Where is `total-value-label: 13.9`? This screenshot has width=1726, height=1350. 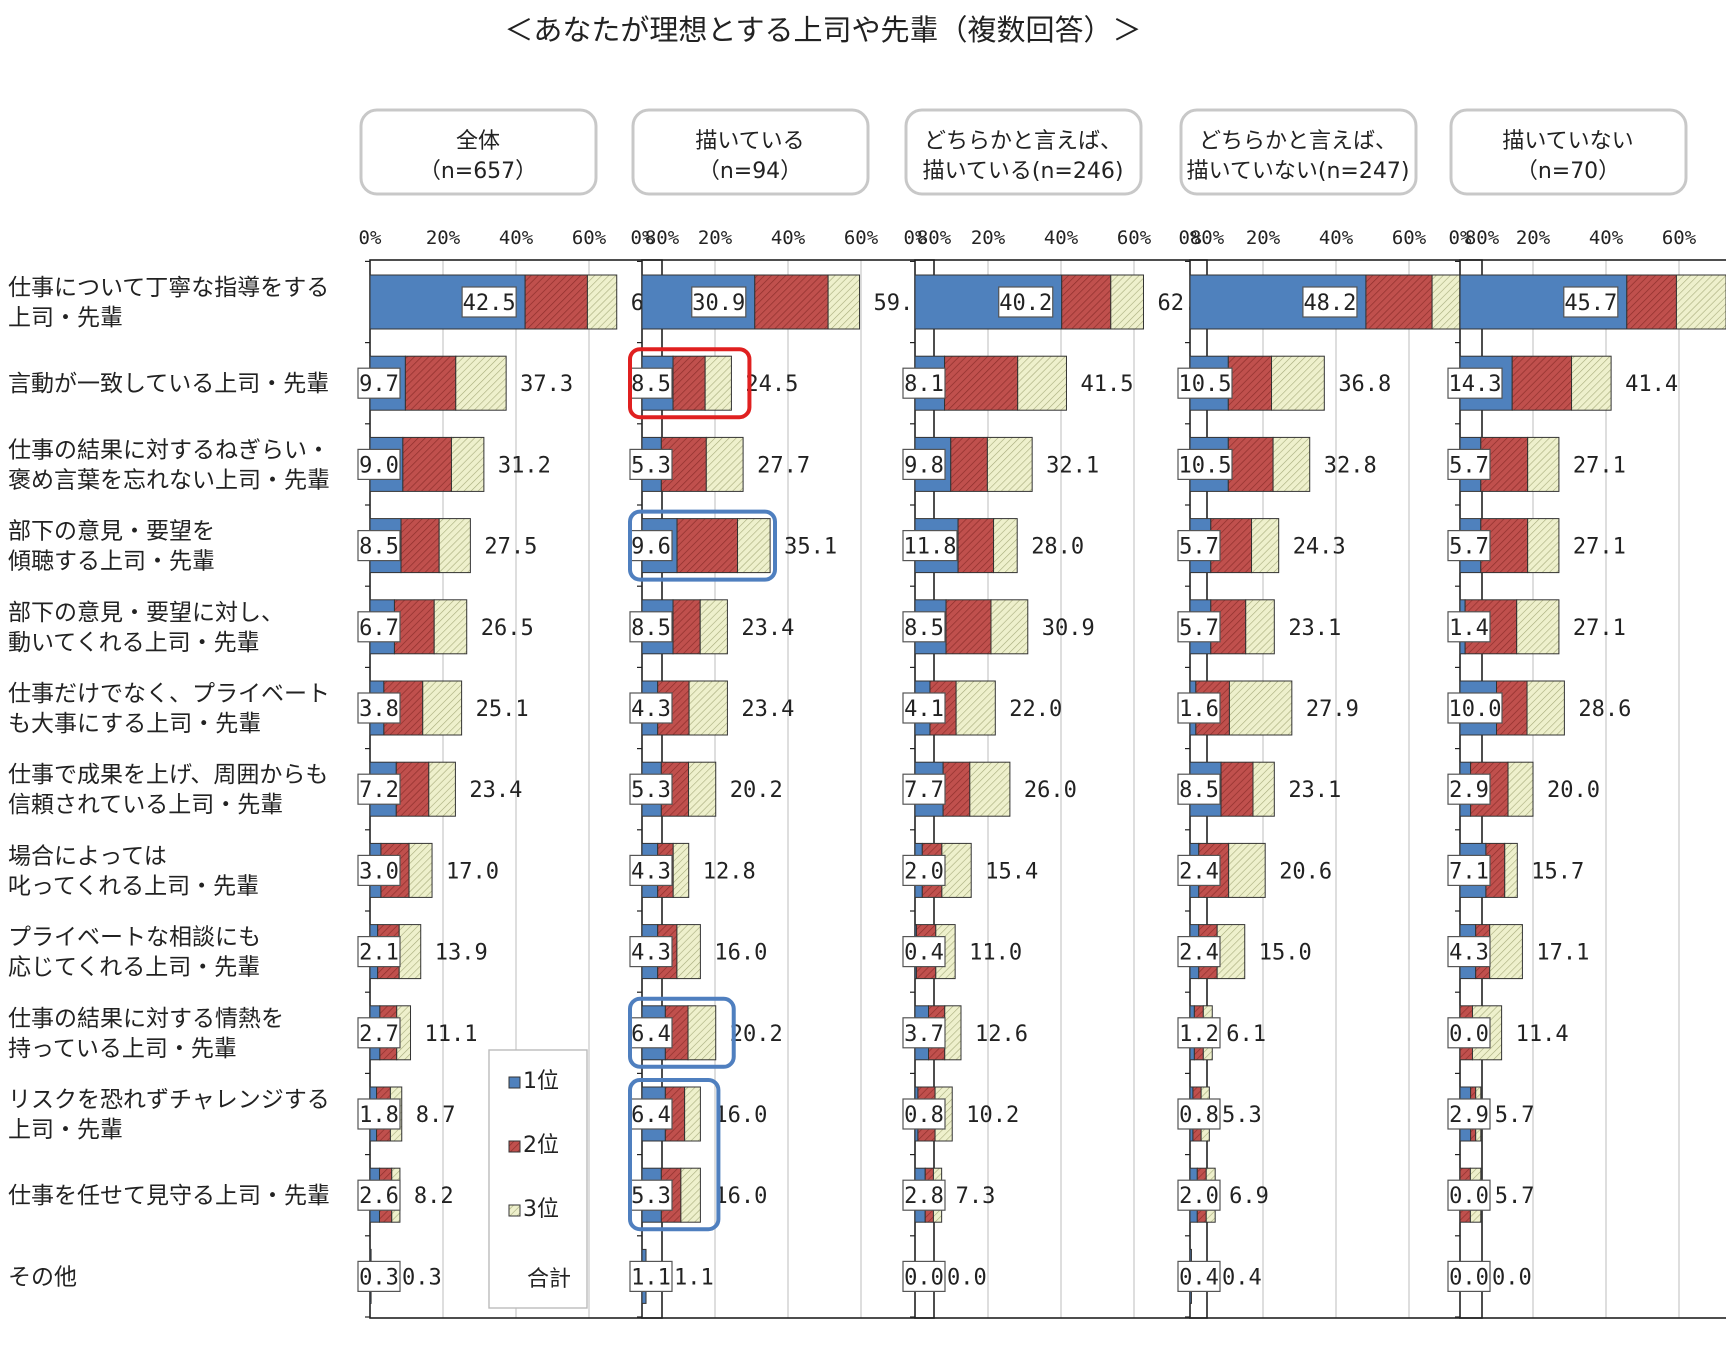
total-value-label: 13.9 is located at coordinates (461, 953).